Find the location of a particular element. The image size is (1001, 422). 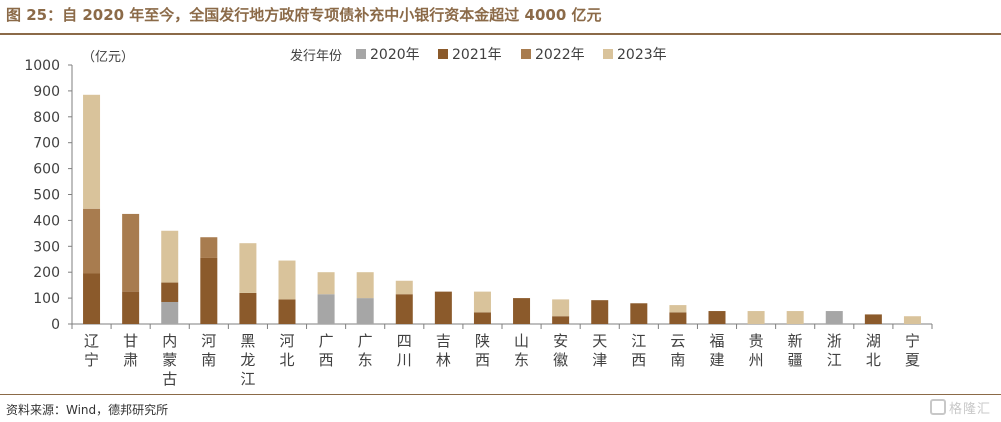

x-tick-label: 四 is located at coordinates (404, 341).